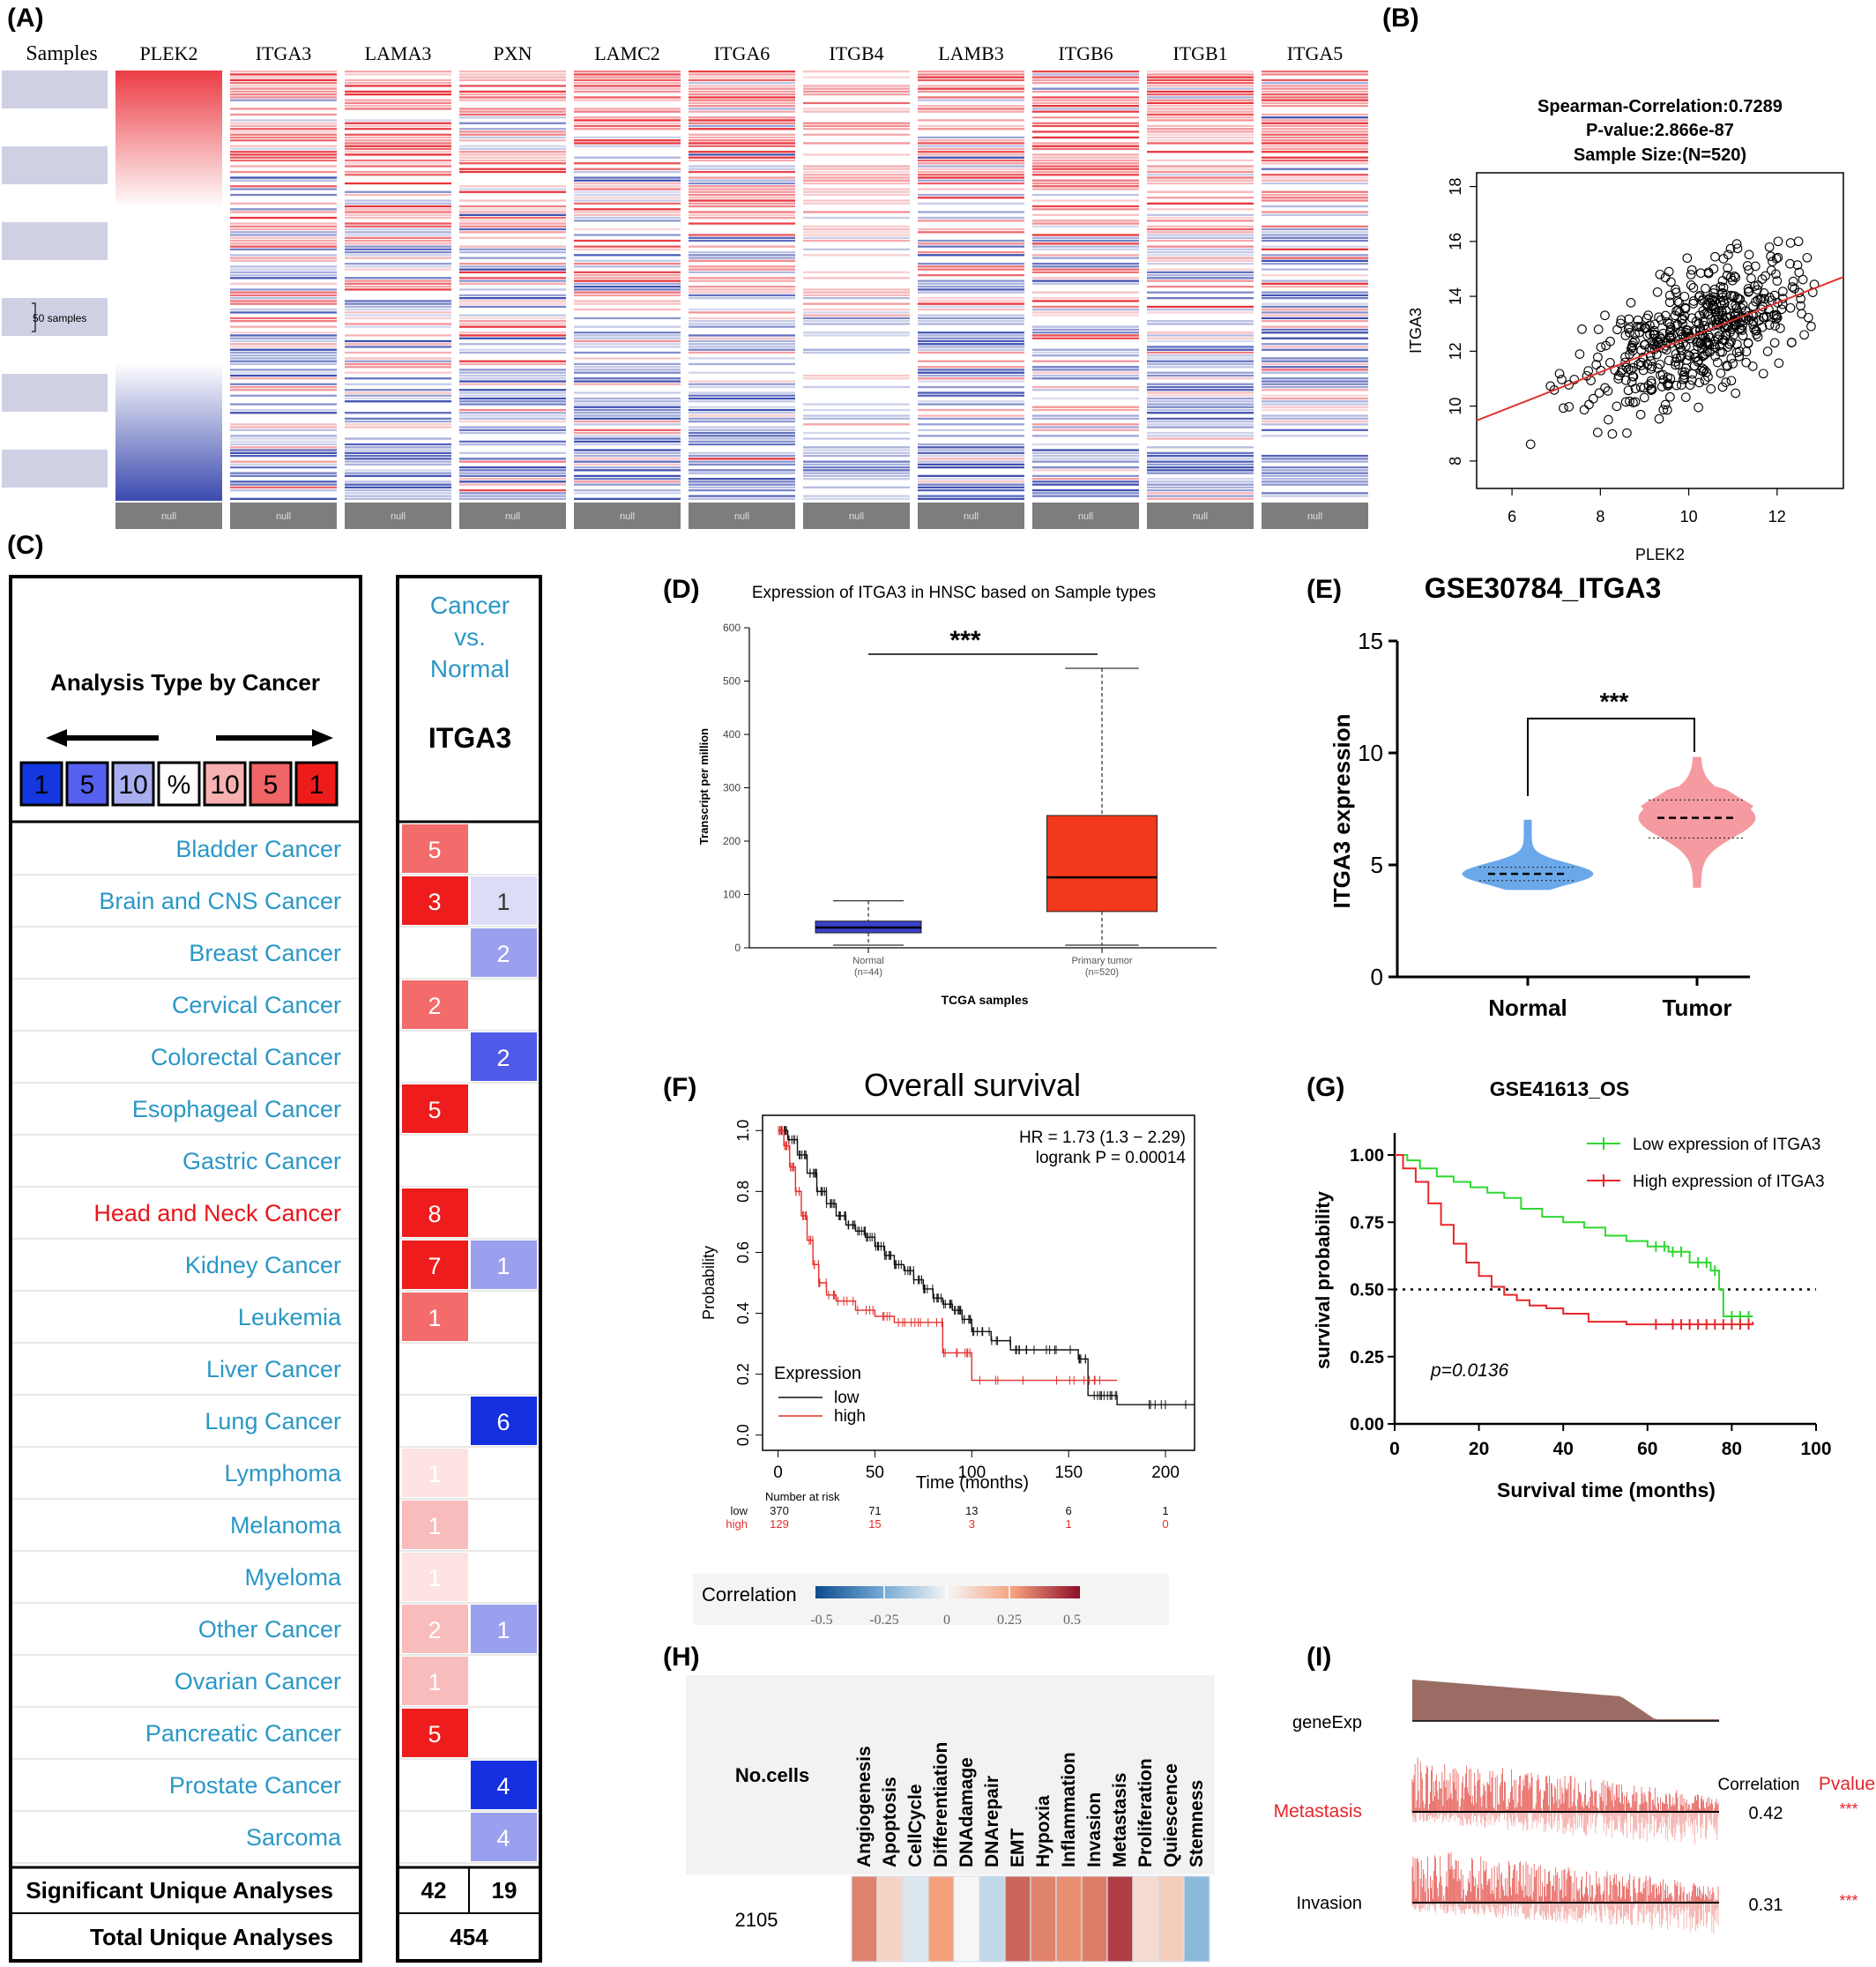 This screenshot has height=1967, width=1876. Describe the element at coordinates (971, 53) in the screenshot. I see `heatmap-column-label: LAMB3` at that location.